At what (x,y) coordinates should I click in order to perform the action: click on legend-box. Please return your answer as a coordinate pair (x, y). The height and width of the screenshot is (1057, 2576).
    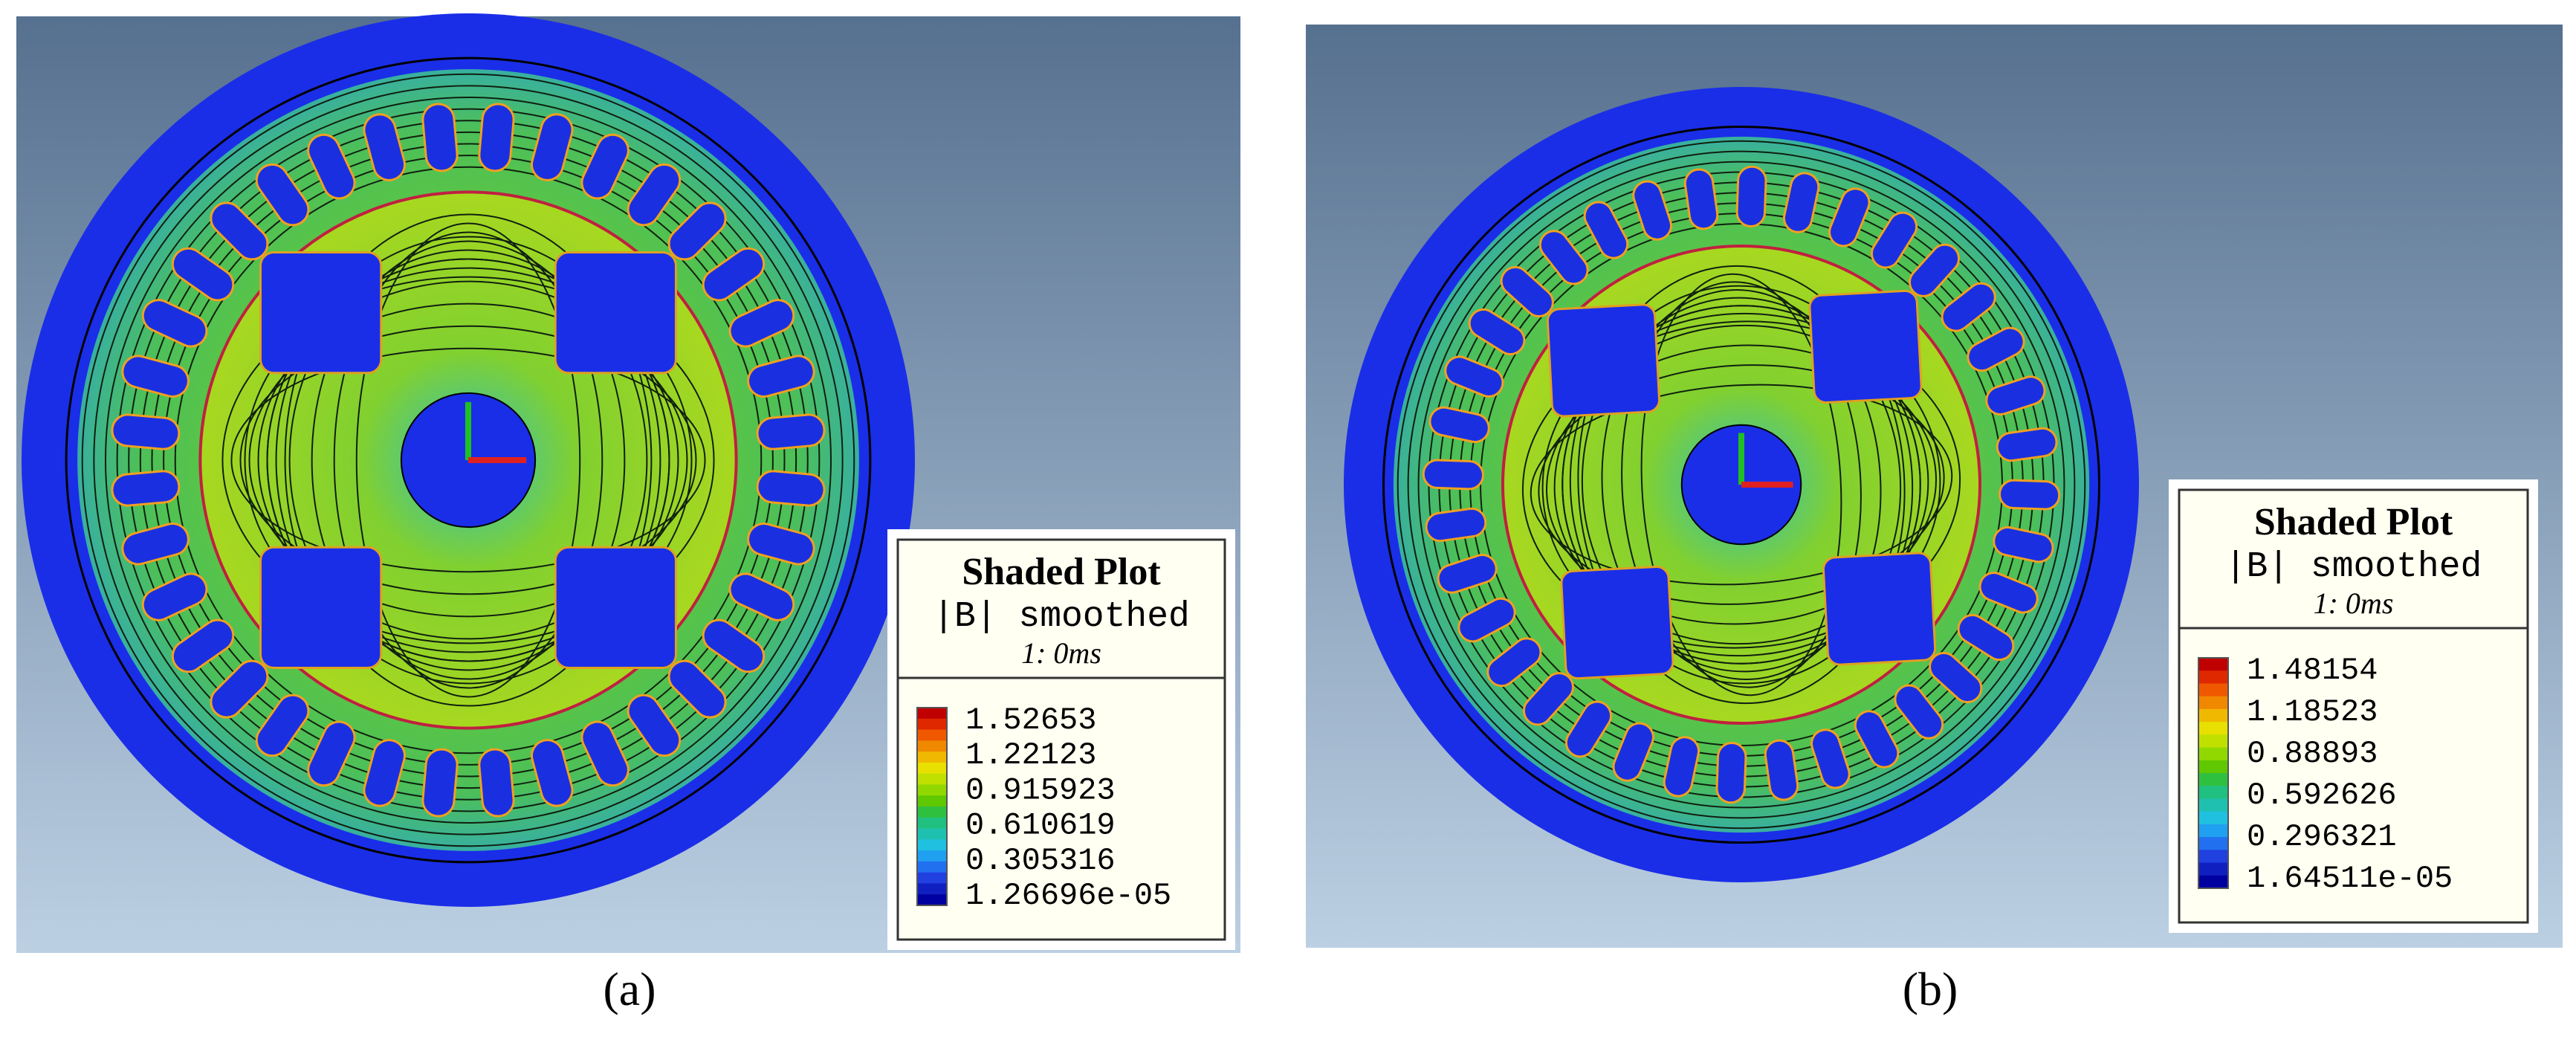
    Looking at the image, I should click on (2354, 706).